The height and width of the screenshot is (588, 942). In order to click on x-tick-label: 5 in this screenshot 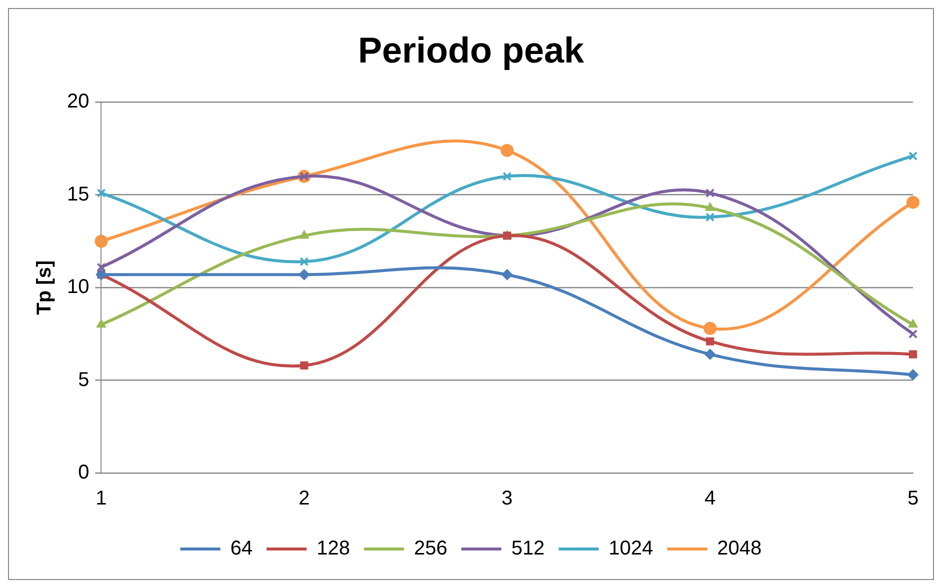, I will do `click(913, 499)`.